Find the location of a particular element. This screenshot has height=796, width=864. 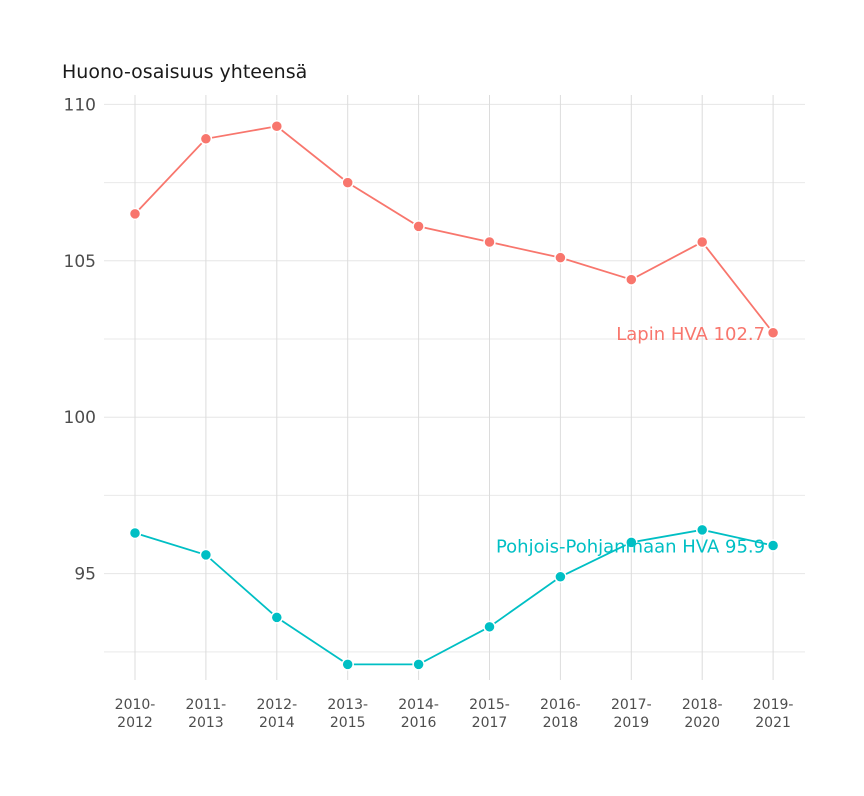

chart-title: Huono-osaisuus yhteensä is located at coordinates (184, 72).